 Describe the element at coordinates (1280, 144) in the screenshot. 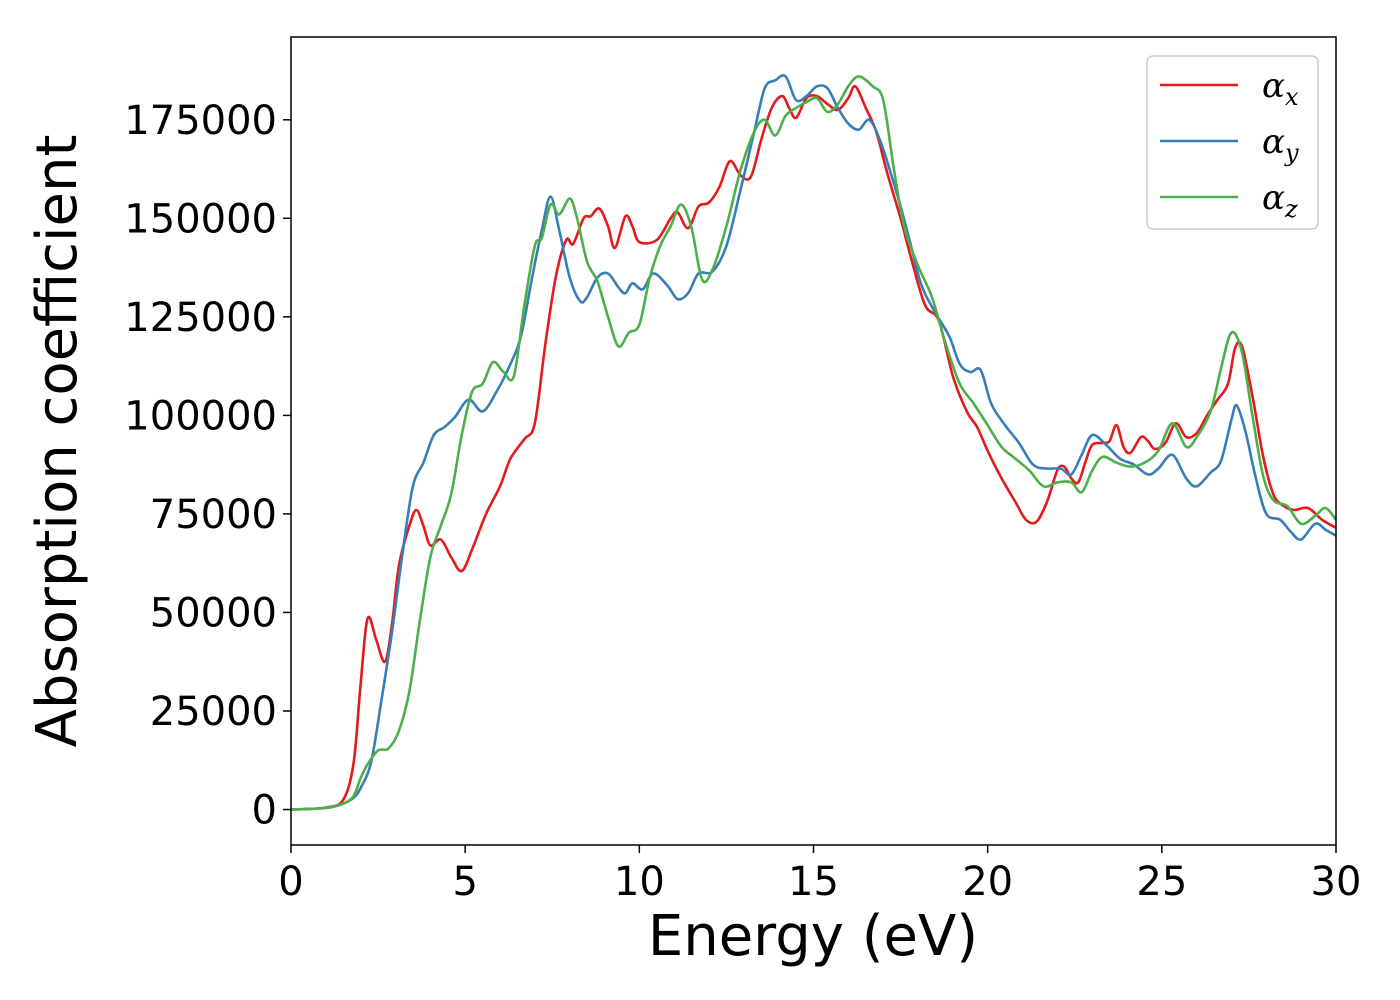

I see `legend-label-alpha-y: αy` at that location.